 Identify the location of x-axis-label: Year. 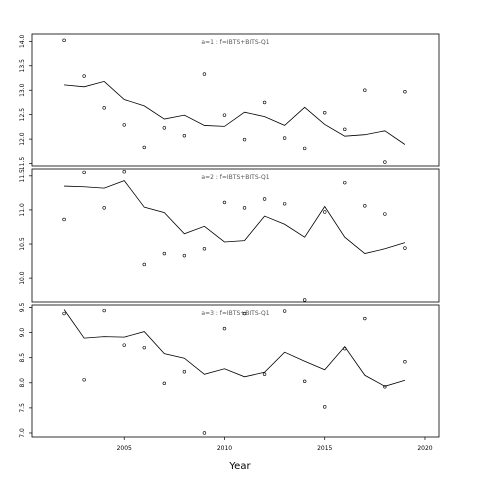
(239, 466).